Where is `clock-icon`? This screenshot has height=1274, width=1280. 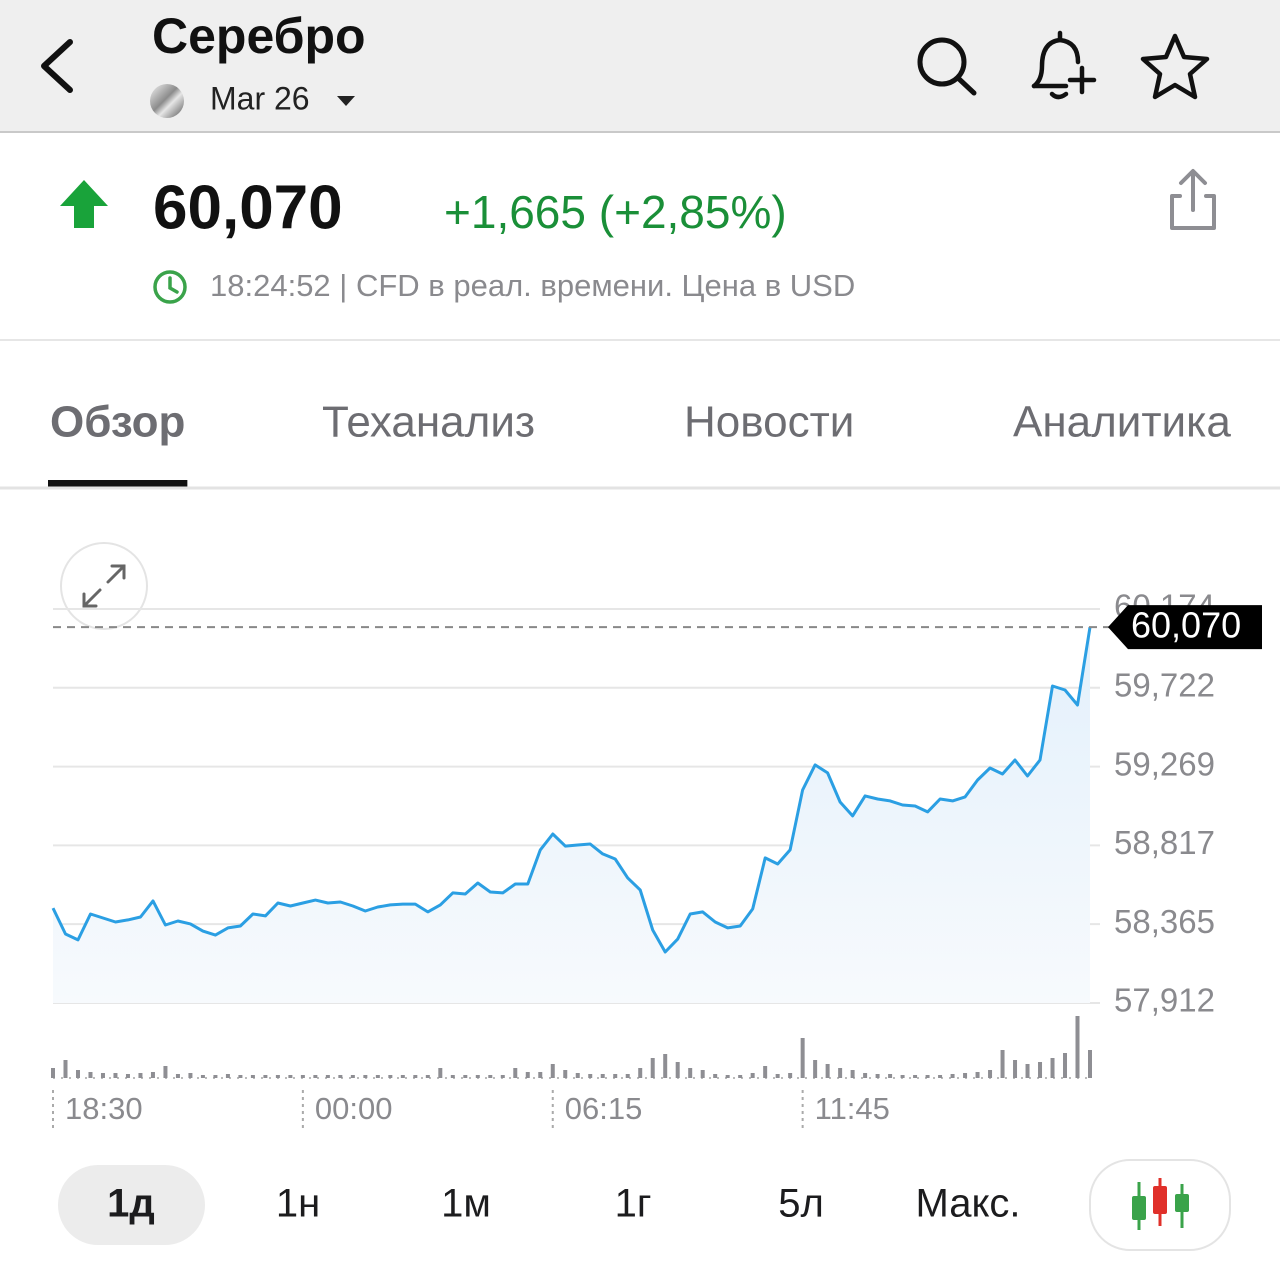
clock-icon is located at coordinates (170, 287).